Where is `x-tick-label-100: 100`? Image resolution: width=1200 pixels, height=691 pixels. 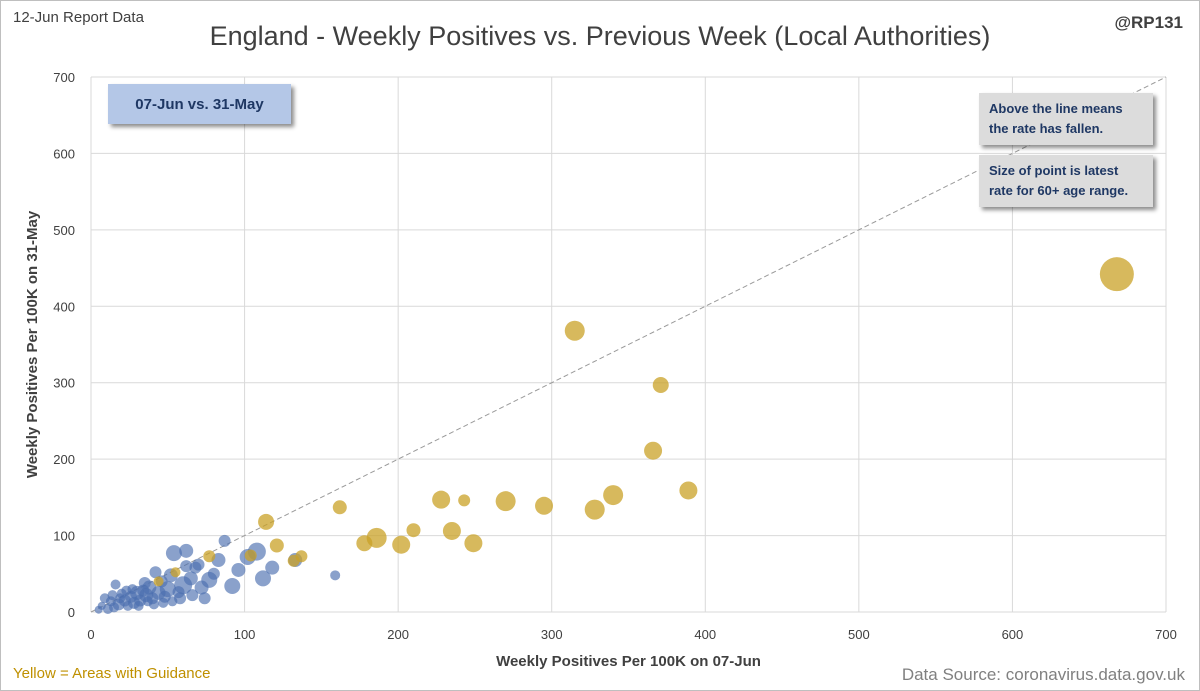
x-tick-label-100: 100 is located at coordinates (245, 634).